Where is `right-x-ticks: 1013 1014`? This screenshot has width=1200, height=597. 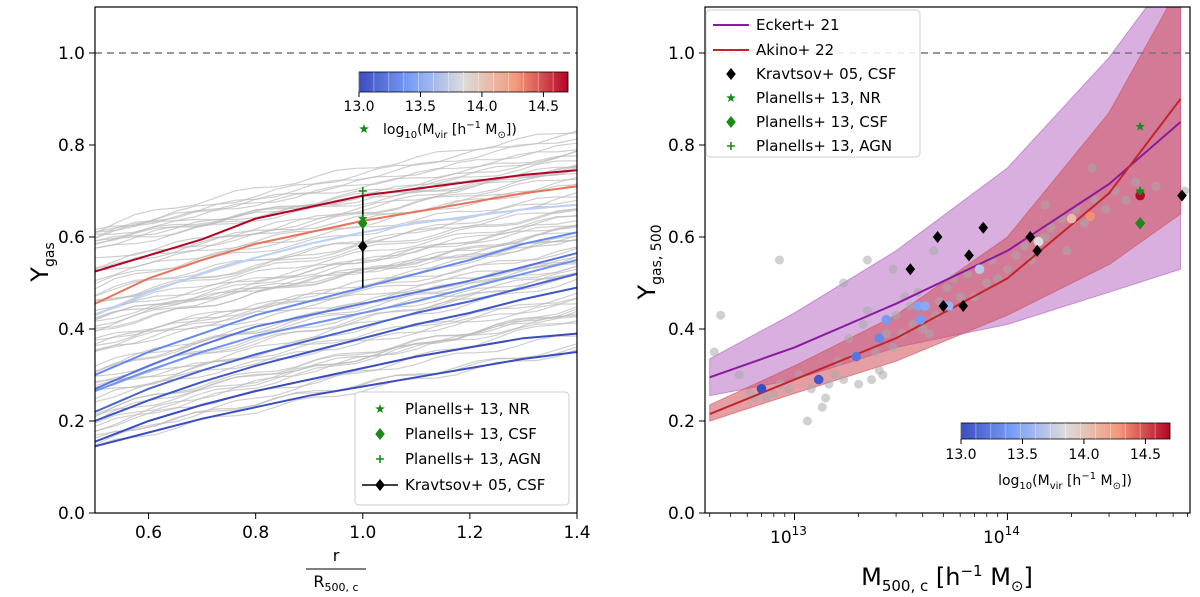
right-x-ticks: 1013 1014 is located at coordinates (948, 530).